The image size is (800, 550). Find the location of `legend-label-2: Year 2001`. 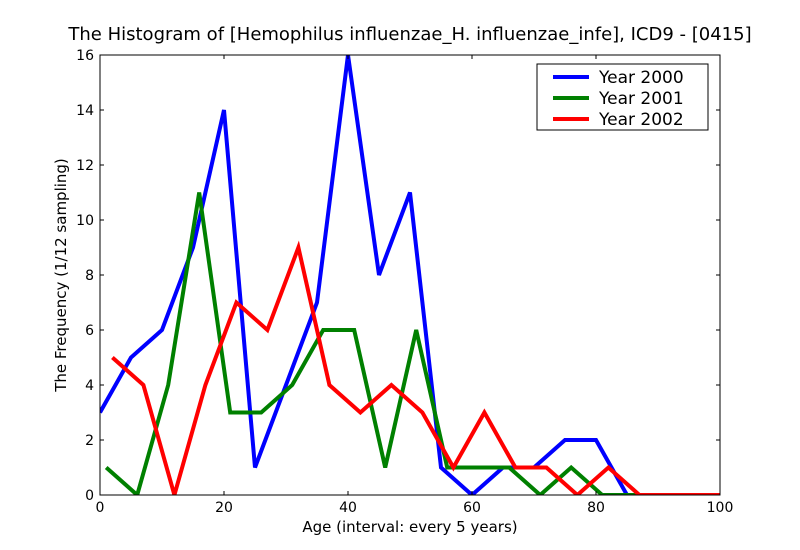

legend-label-2: Year 2001 is located at coordinates (641, 99).